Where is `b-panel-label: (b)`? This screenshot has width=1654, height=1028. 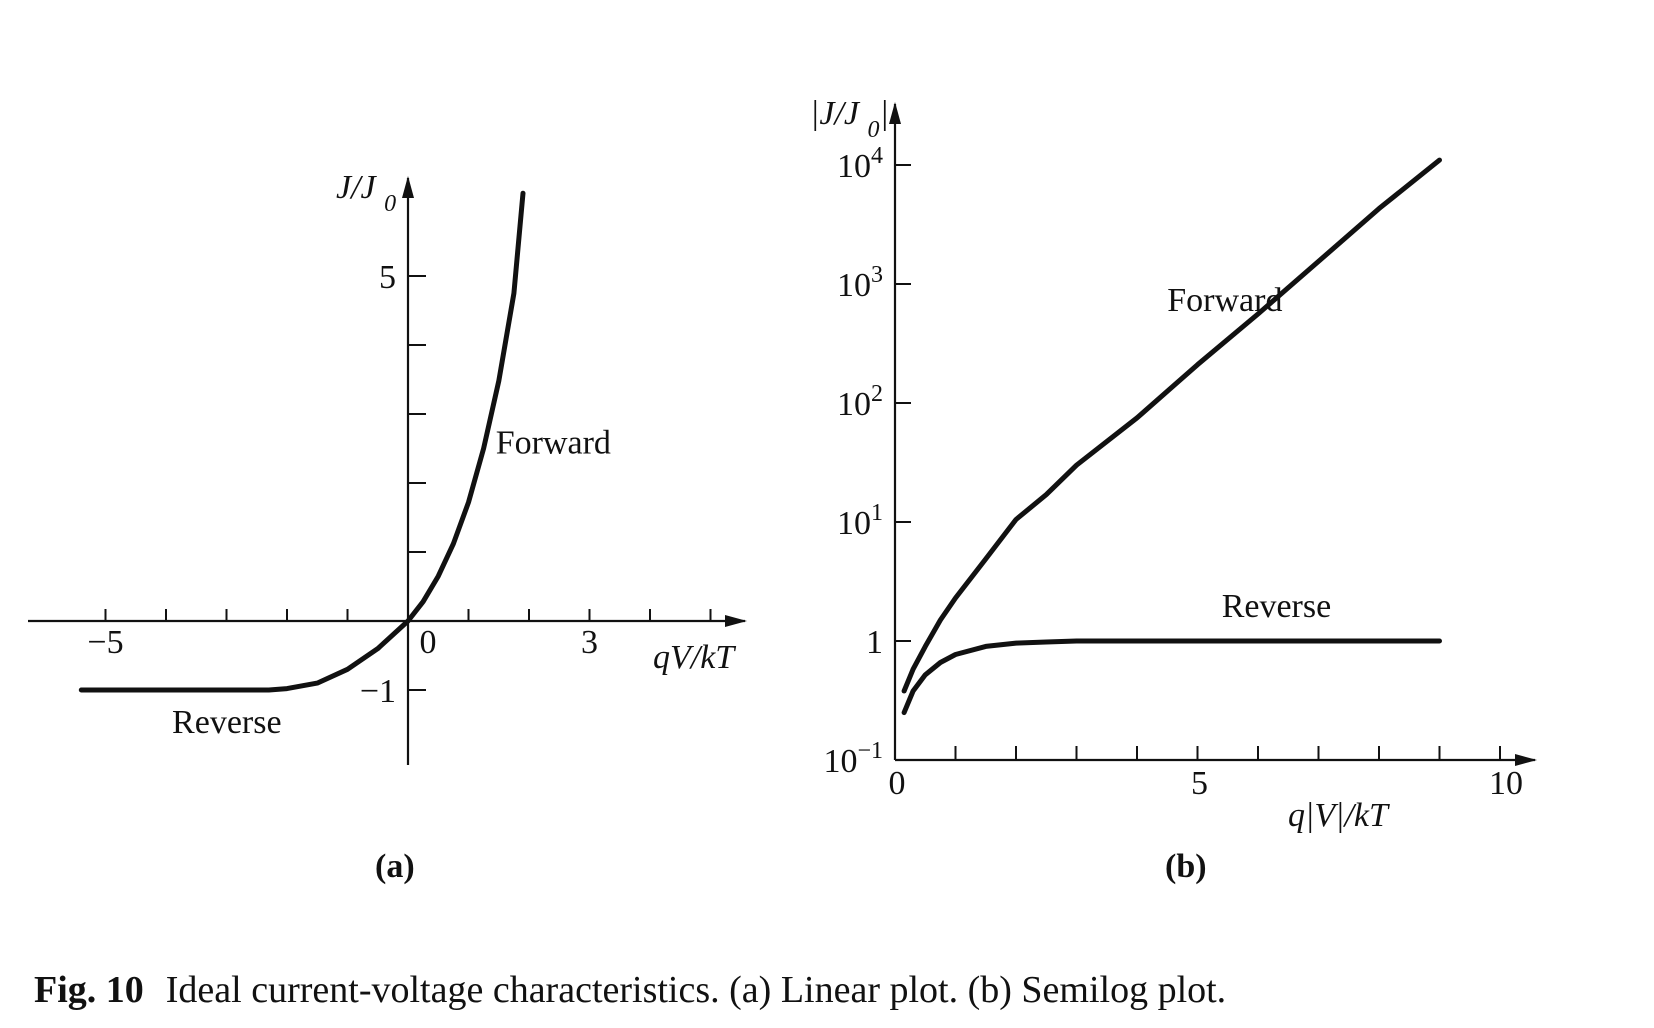
b-panel-label: (b) is located at coordinates (1186, 866).